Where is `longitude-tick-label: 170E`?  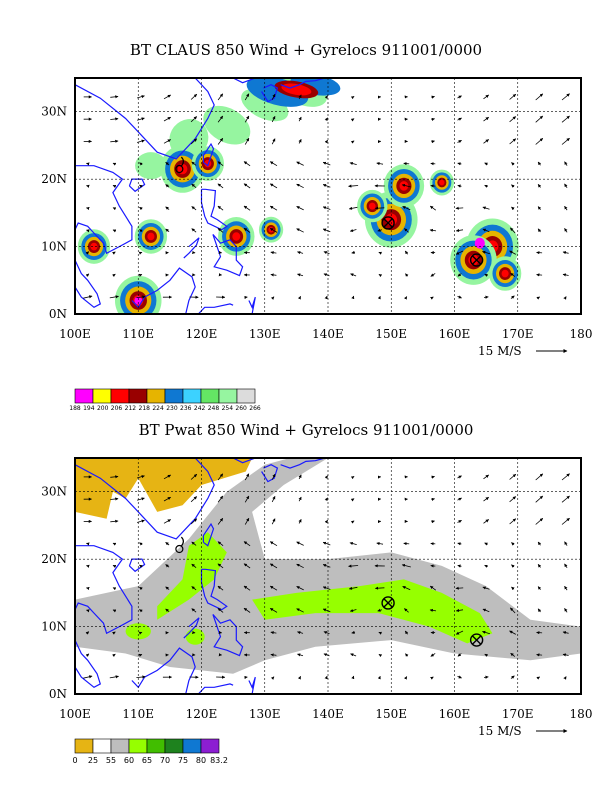 longitude-tick-label: 170E is located at coordinates (518, 334).